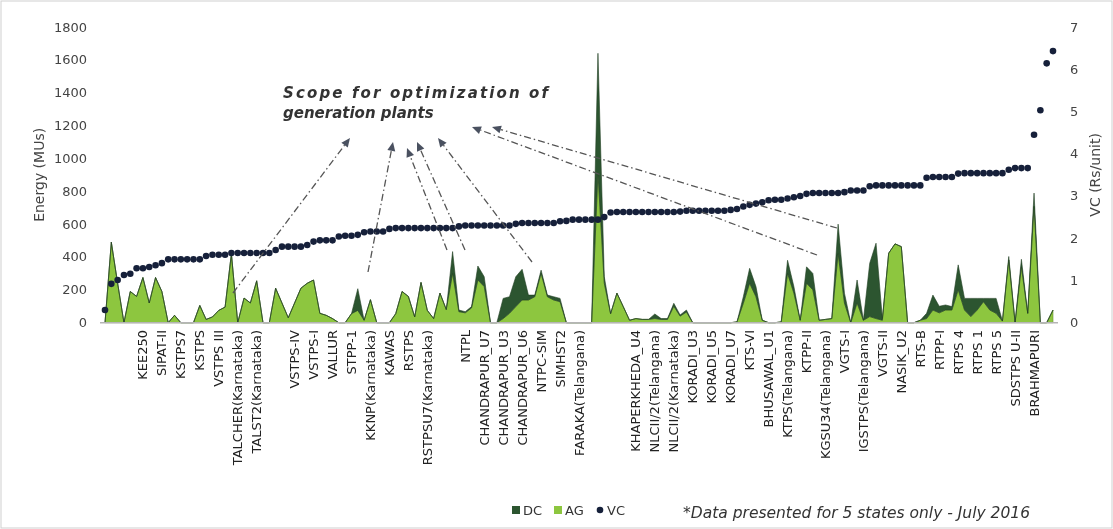 The width and height of the screenshot is (1113, 529). Describe the element at coordinates (1034, 373) in the screenshot. I see `x-tick-label: BRAHMAPURI` at that location.